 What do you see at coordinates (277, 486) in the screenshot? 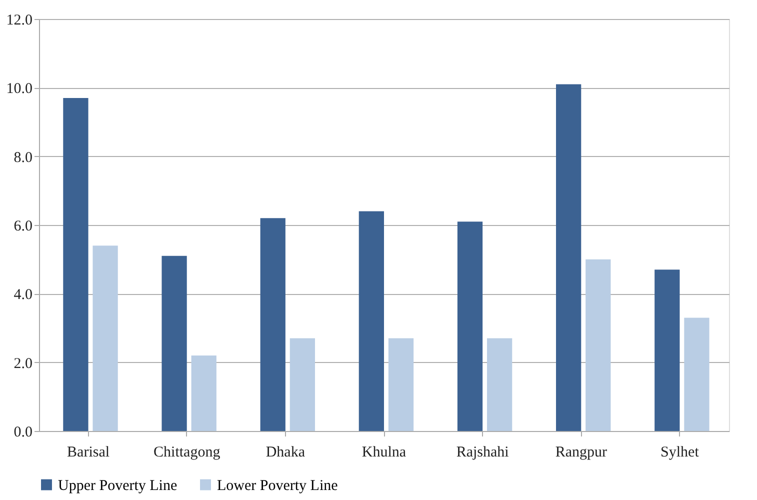
I see `legend-label: Lower Poverty Line` at bounding box center [277, 486].